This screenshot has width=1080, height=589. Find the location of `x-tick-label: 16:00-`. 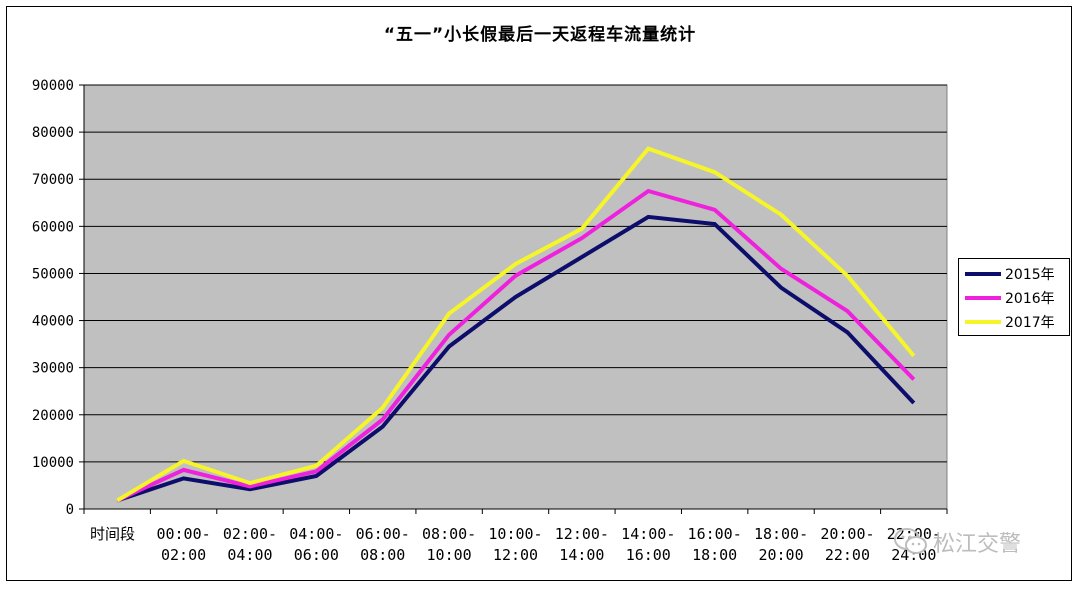

x-tick-label: 16:00- is located at coordinates (715, 534).